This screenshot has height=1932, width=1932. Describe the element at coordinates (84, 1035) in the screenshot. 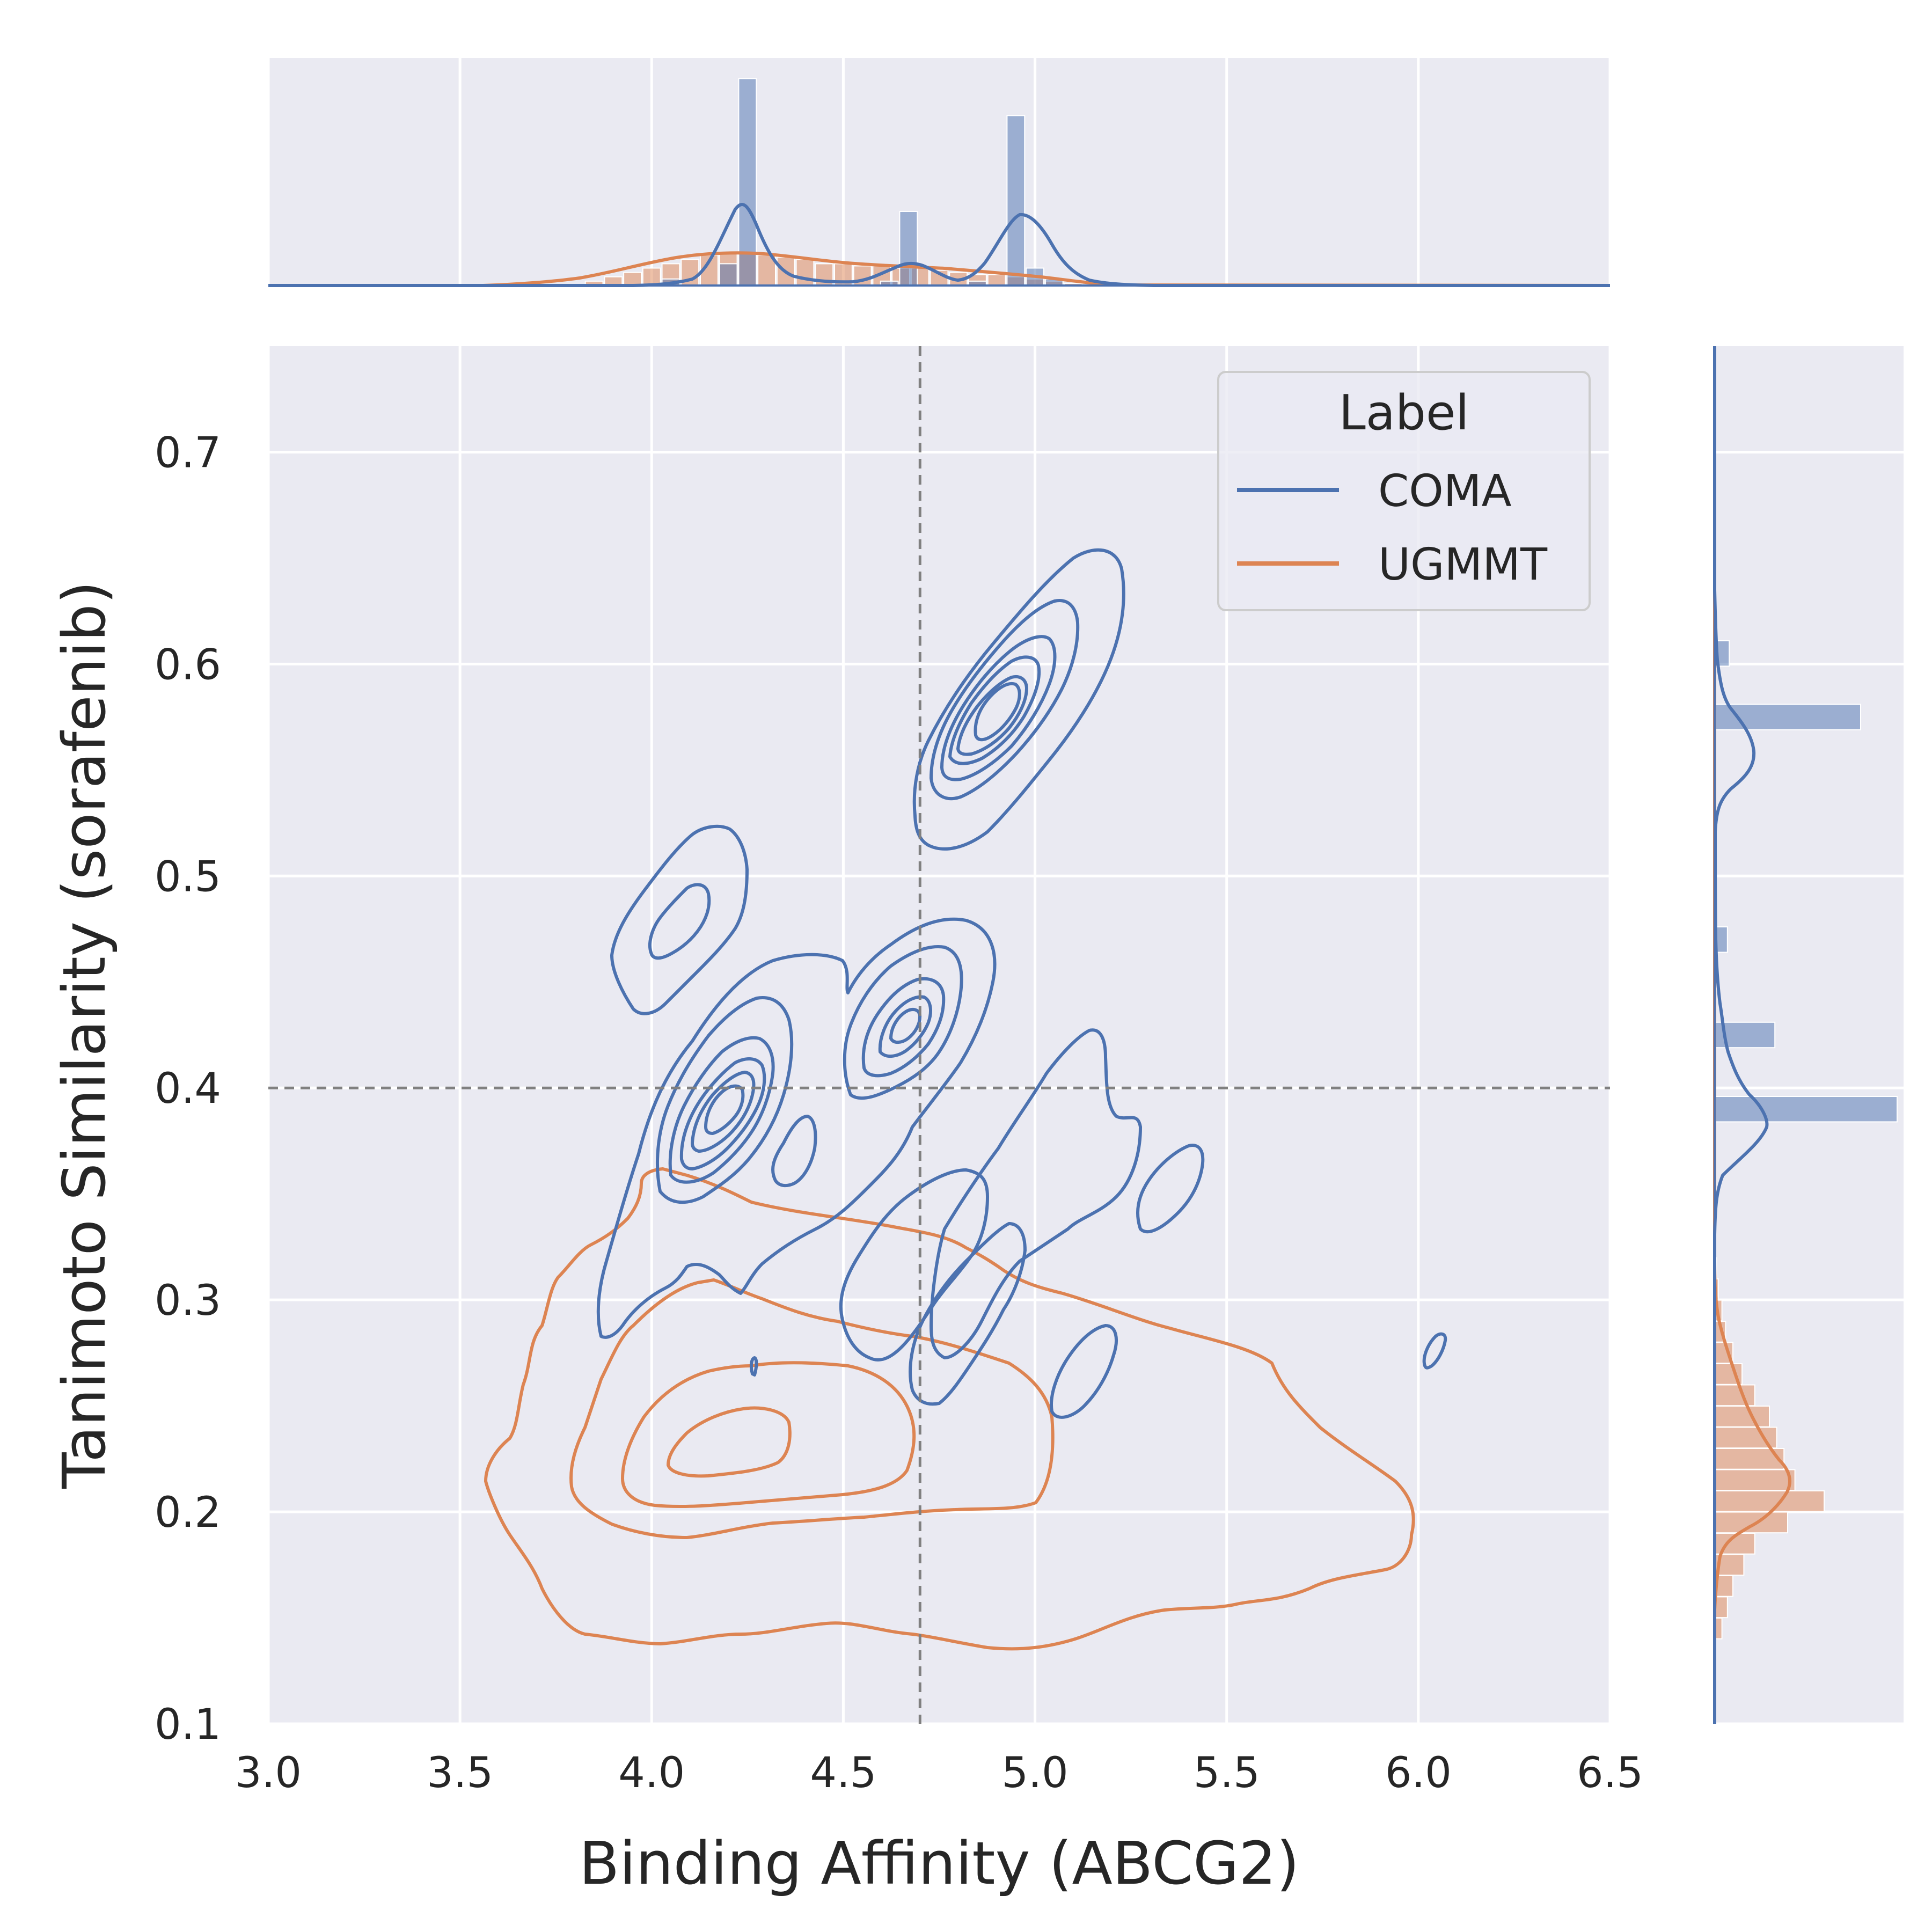

I see `y-axis-label: Tanimoto Similarity (sorafenib)` at that location.